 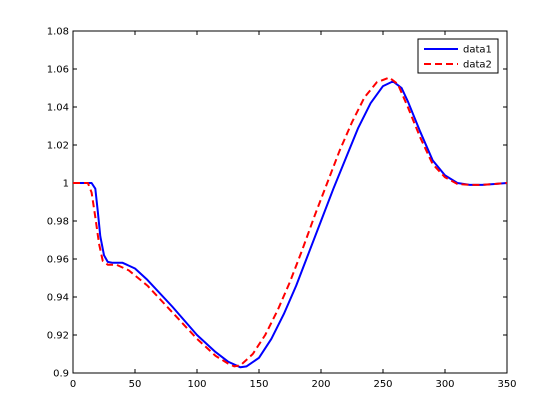 What do you see at coordinates (382, 384) in the screenshot?
I see `x-tick-label: 250` at bounding box center [382, 384].